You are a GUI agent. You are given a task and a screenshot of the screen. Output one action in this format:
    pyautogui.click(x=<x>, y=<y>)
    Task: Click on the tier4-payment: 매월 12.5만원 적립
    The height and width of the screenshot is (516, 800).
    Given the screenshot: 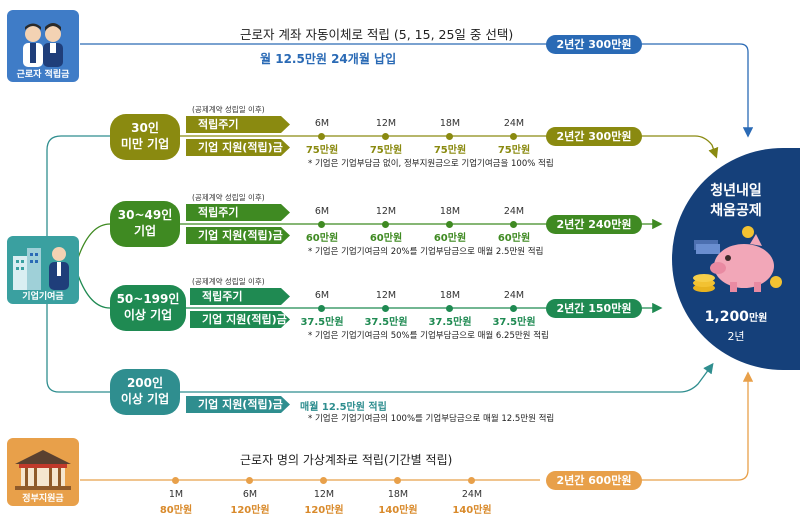 What is the action you would take?
    pyautogui.click(x=343, y=407)
    